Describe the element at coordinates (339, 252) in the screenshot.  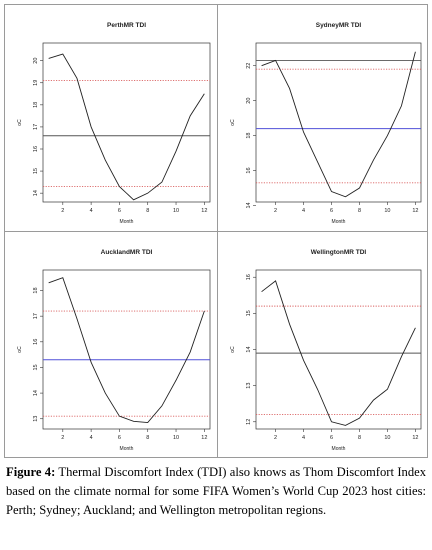
I see `chart-title: WellingtonMR TDI` at that location.